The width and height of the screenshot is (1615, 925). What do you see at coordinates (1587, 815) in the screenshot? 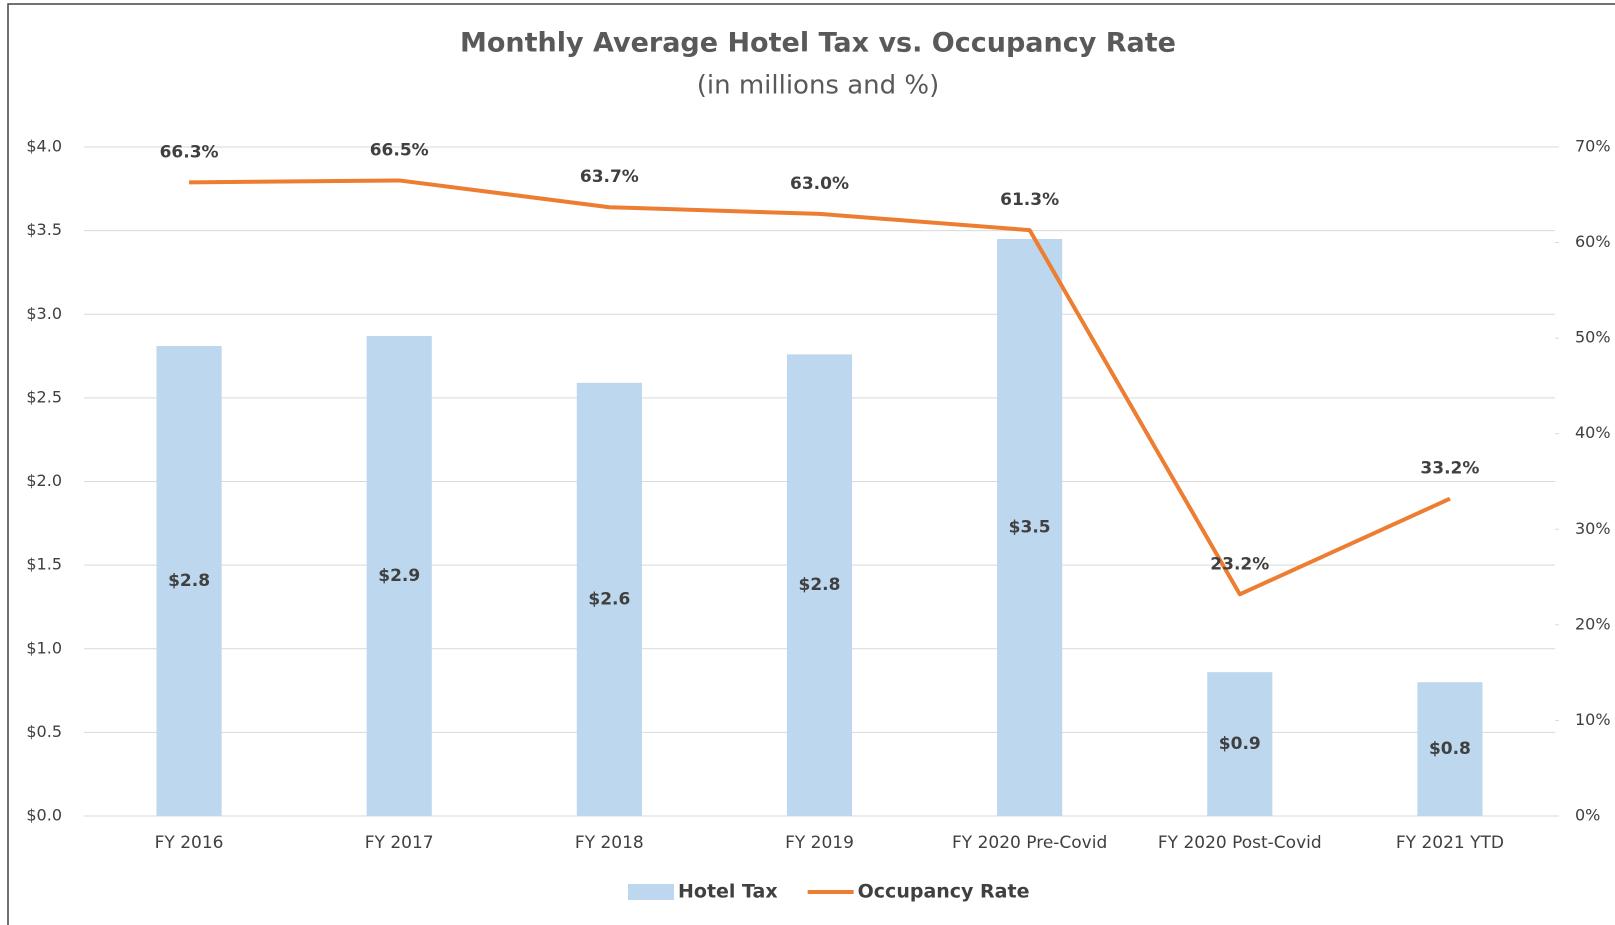
I see `y2-tick-label: 0%` at bounding box center [1587, 815].